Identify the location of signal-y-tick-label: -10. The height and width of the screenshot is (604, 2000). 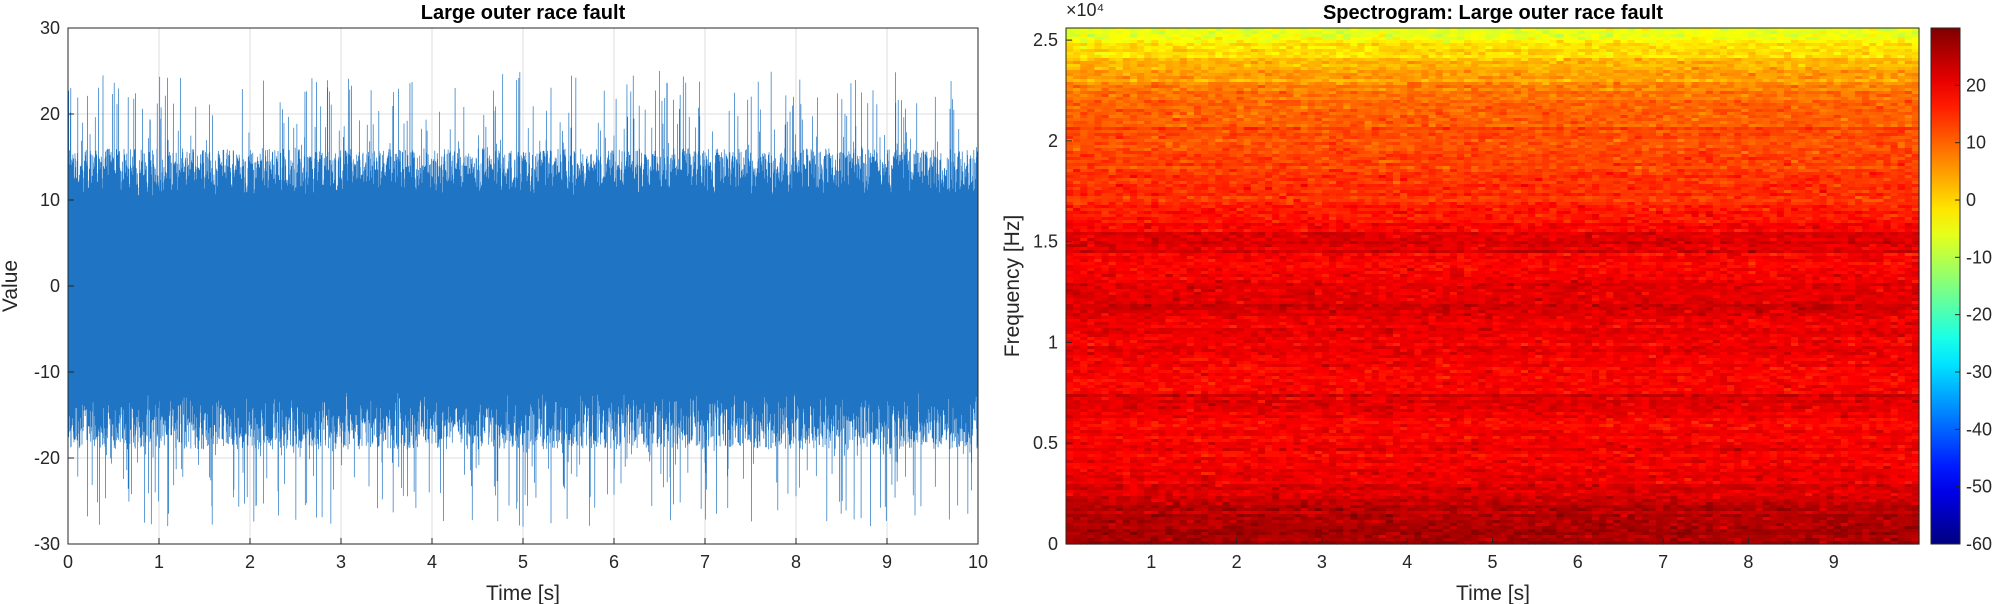
(47, 372).